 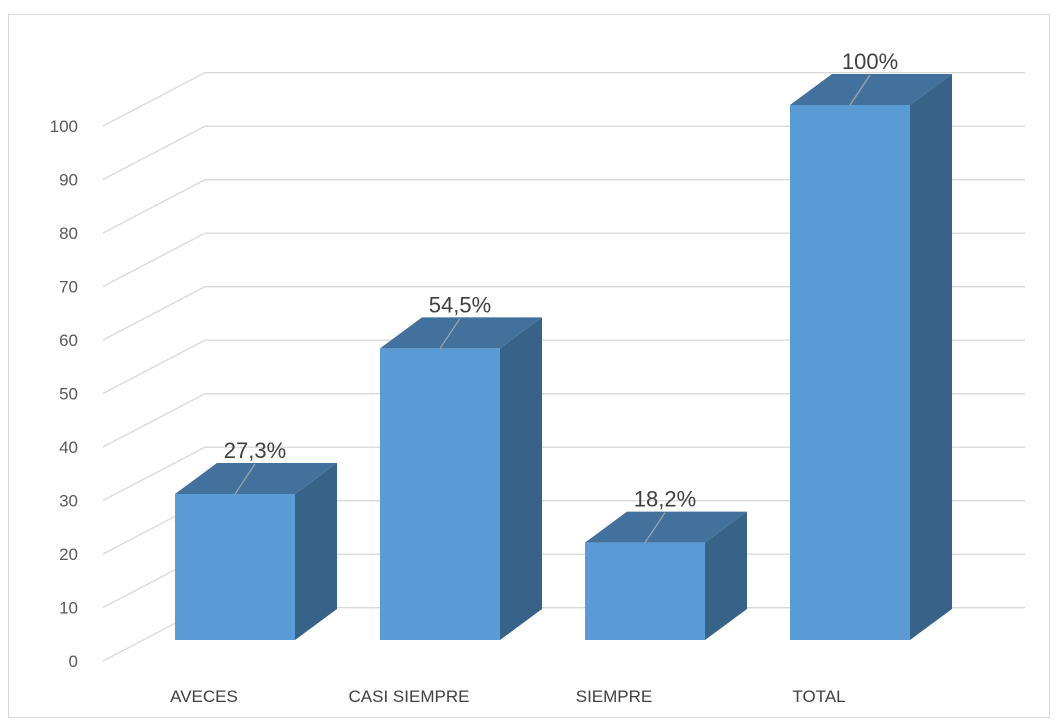 I want to click on y-tick-label: 60, so click(x=68, y=340).